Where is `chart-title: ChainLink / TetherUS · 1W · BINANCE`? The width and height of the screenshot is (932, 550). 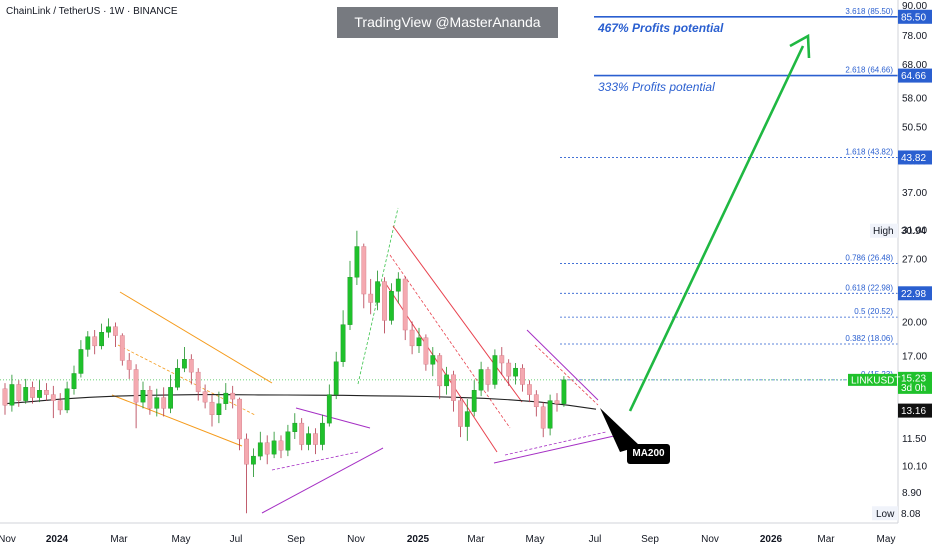 chart-title: ChainLink / TetherUS · 1W · BINANCE is located at coordinates (92, 11).